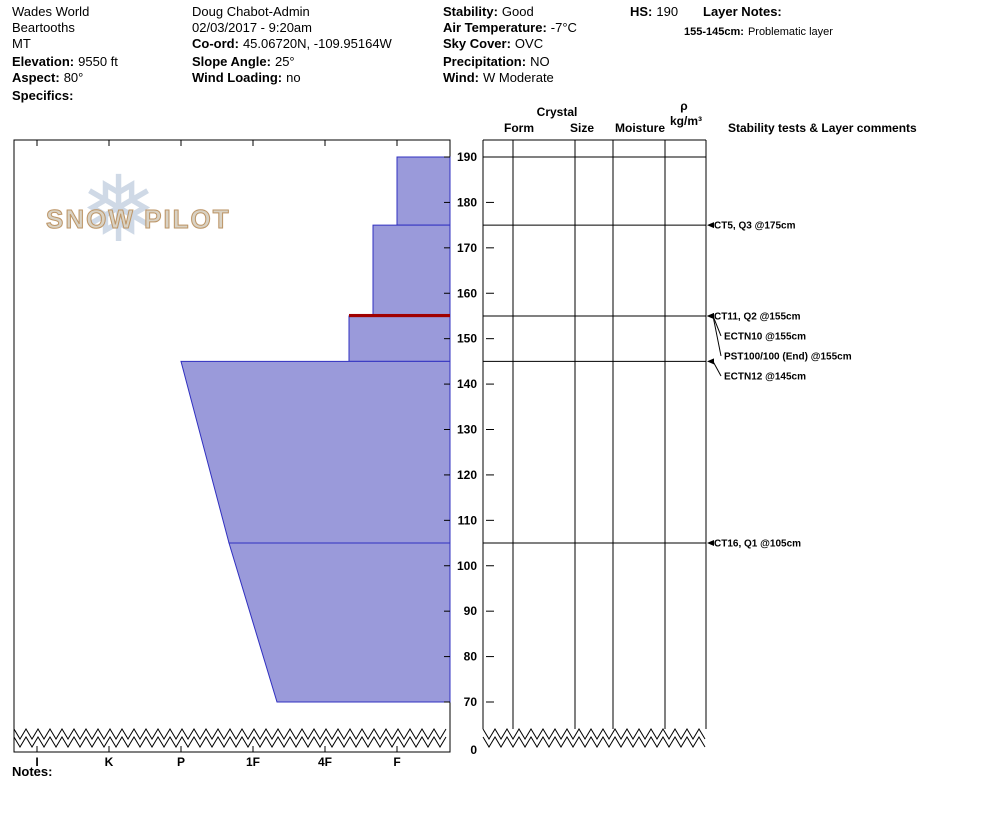 The image size is (994, 840). Describe the element at coordinates (181, 762) in the screenshot. I see `hardness-label: P` at that location.